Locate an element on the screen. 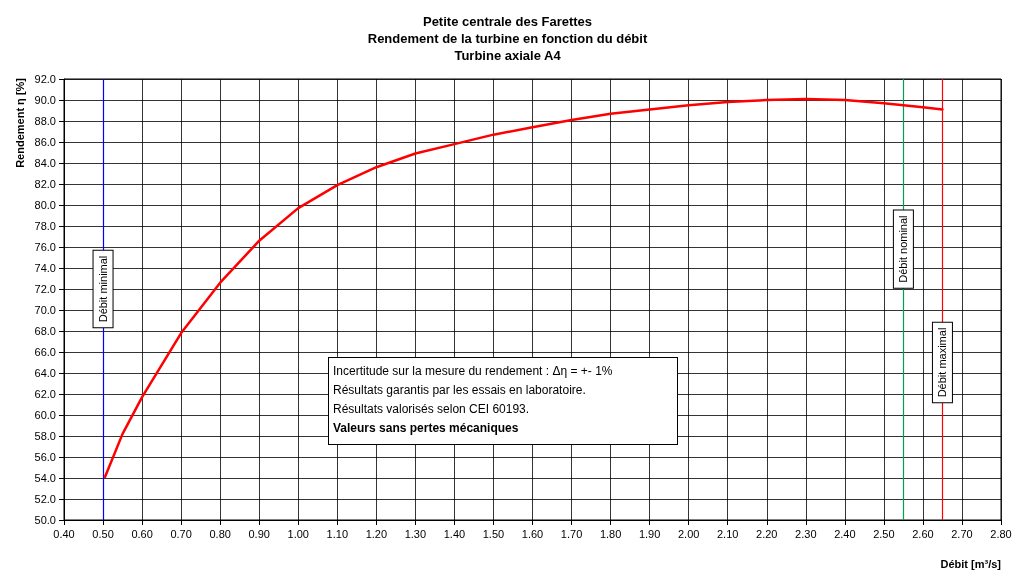 The width and height of the screenshot is (1015, 572). x-tick-label: 2.40 is located at coordinates (845, 533).